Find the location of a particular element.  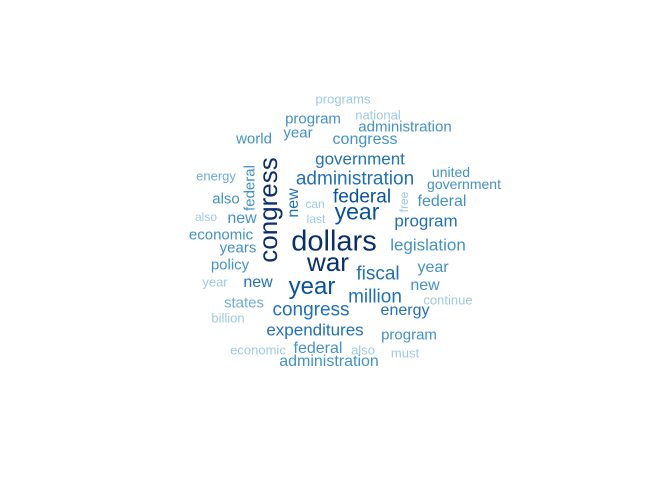

word-million-37: million is located at coordinates (375, 297).